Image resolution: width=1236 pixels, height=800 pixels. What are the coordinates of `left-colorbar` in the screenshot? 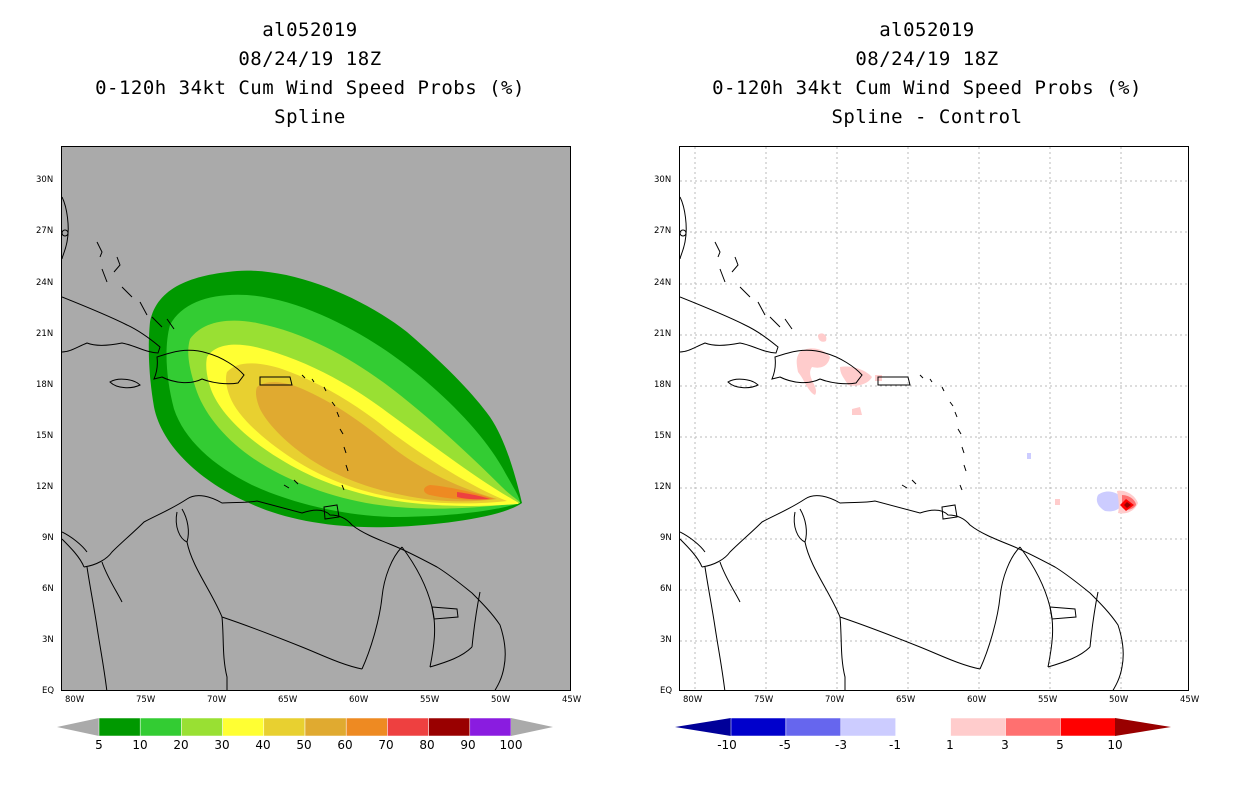 It's located at (305, 727).